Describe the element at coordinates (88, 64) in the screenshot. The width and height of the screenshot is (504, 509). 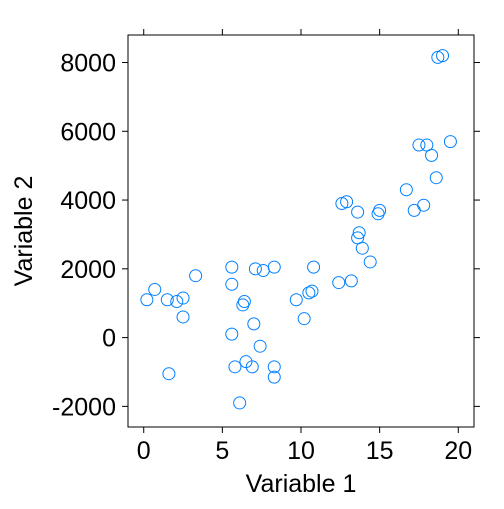
I see `y-tick-label: 8000` at that location.